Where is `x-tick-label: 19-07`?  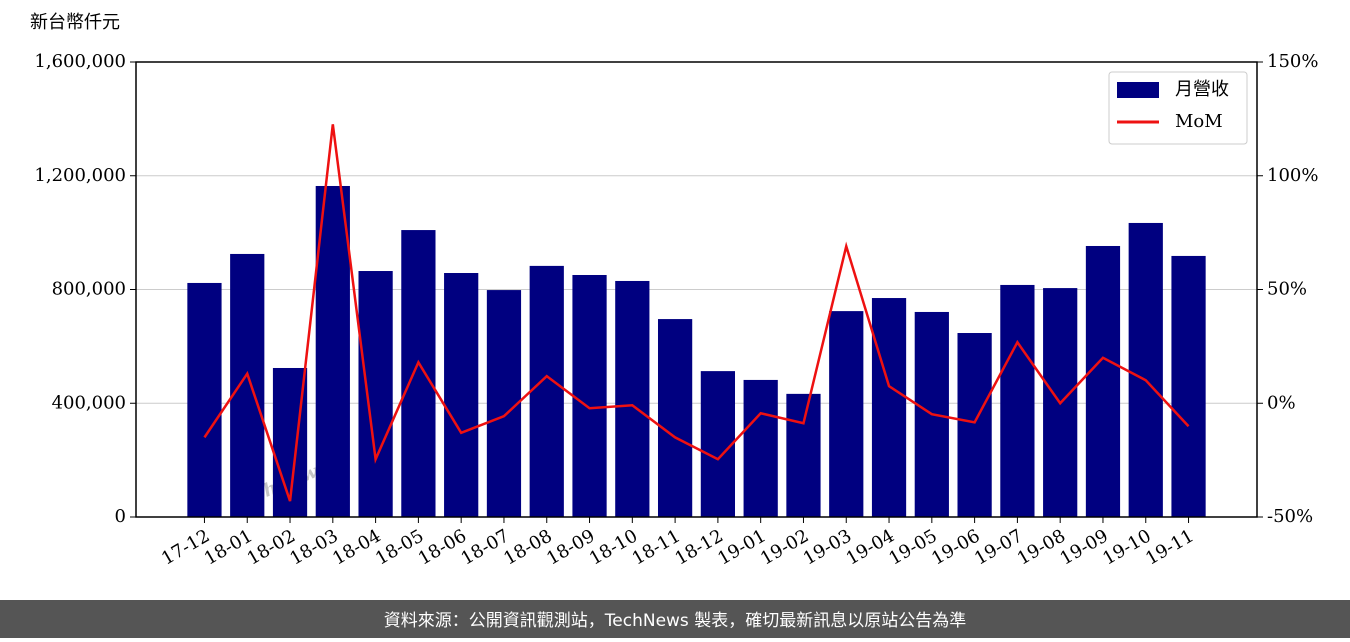
x-tick-label: 19-07 is located at coordinates (998, 547).